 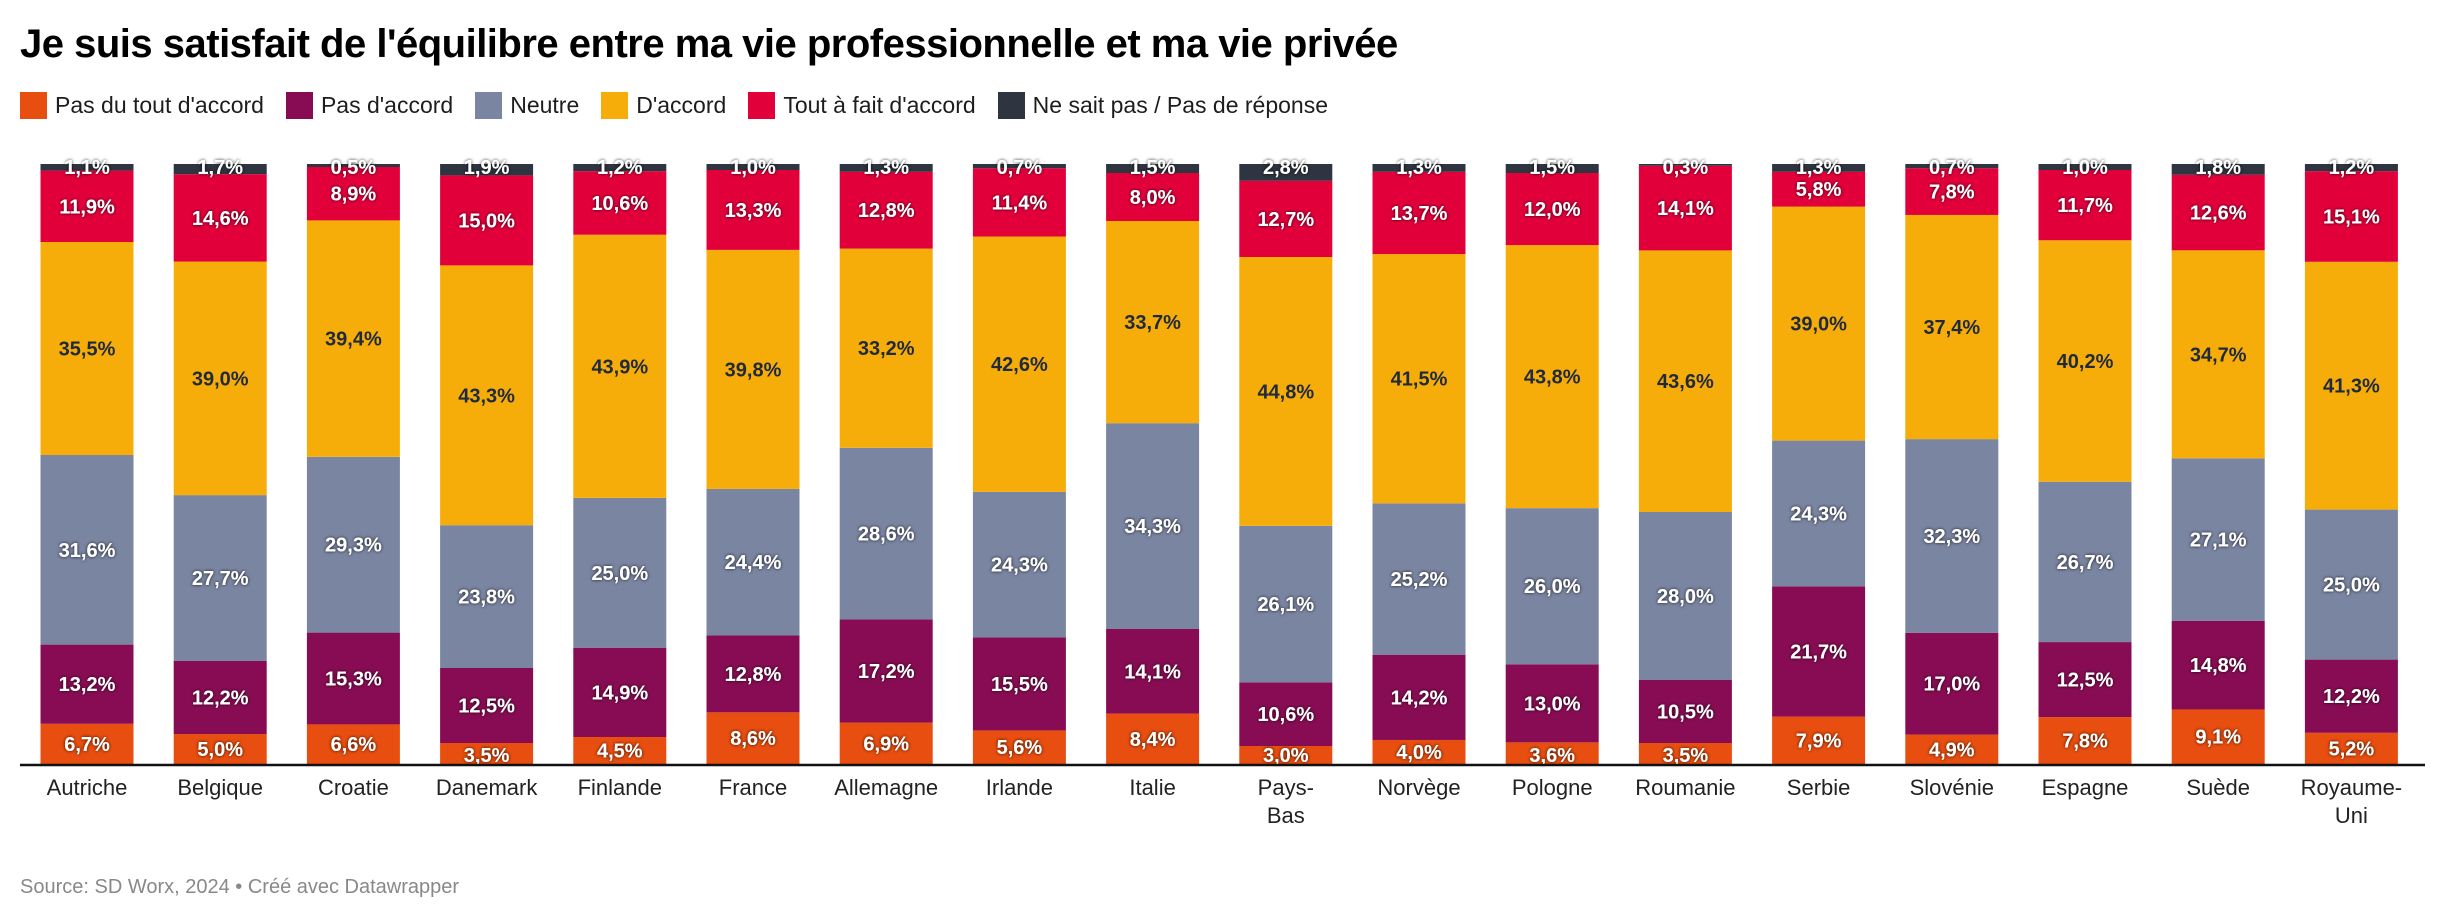 I want to click on value-label: 12,6%, so click(x=2218, y=214).